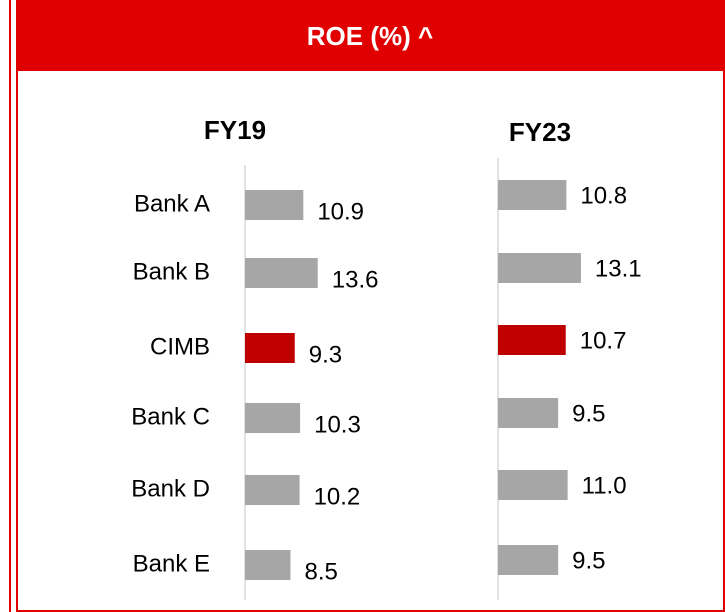 This screenshot has width=725, height=612. What do you see at coordinates (603, 340) in the screenshot?
I see `value-label: 10.7` at bounding box center [603, 340].